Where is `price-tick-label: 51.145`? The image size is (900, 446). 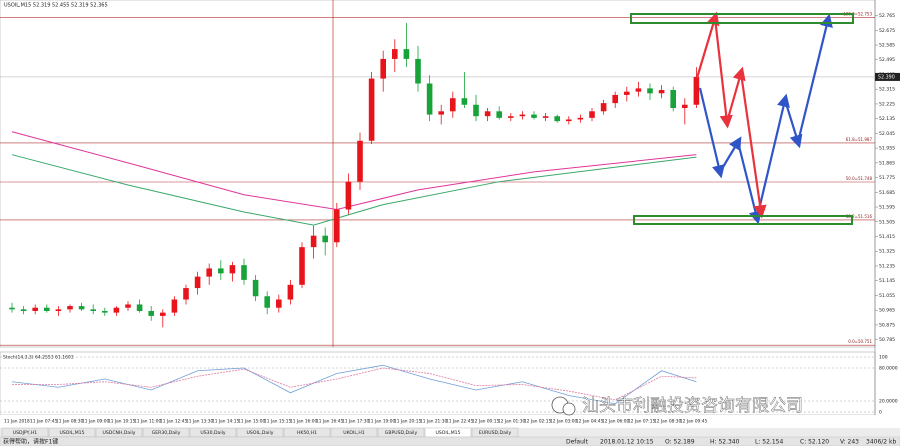 price-tick-label: 51.145 is located at coordinates (887, 281).